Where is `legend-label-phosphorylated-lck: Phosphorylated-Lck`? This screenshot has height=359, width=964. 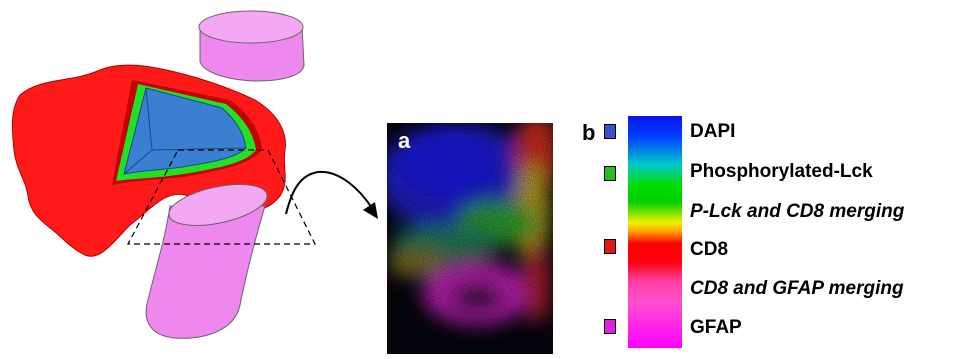 legend-label-phosphorylated-lck: Phosphorylated-Lck is located at coordinates (781, 171).